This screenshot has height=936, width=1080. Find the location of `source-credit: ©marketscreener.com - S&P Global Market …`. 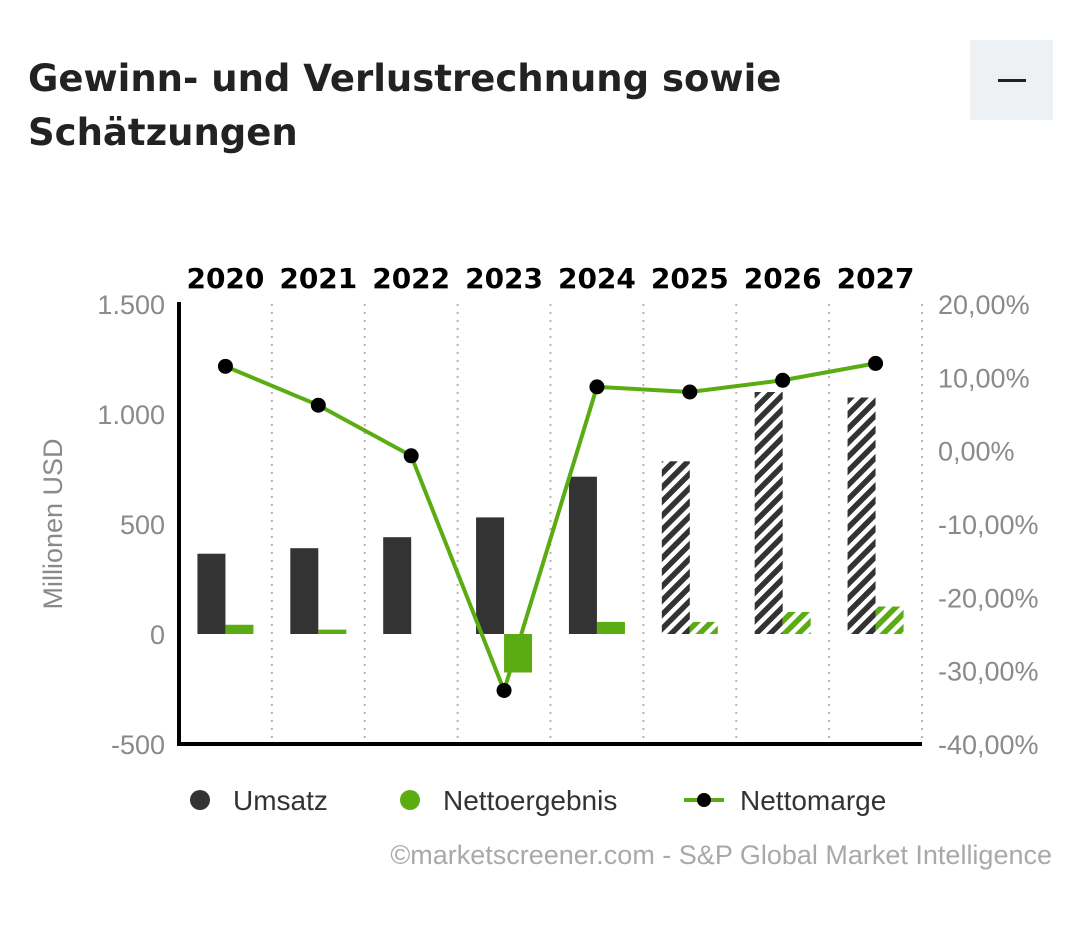

source-credit: ©marketscreener.com - S&P Global Market … is located at coordinates (721, 855).